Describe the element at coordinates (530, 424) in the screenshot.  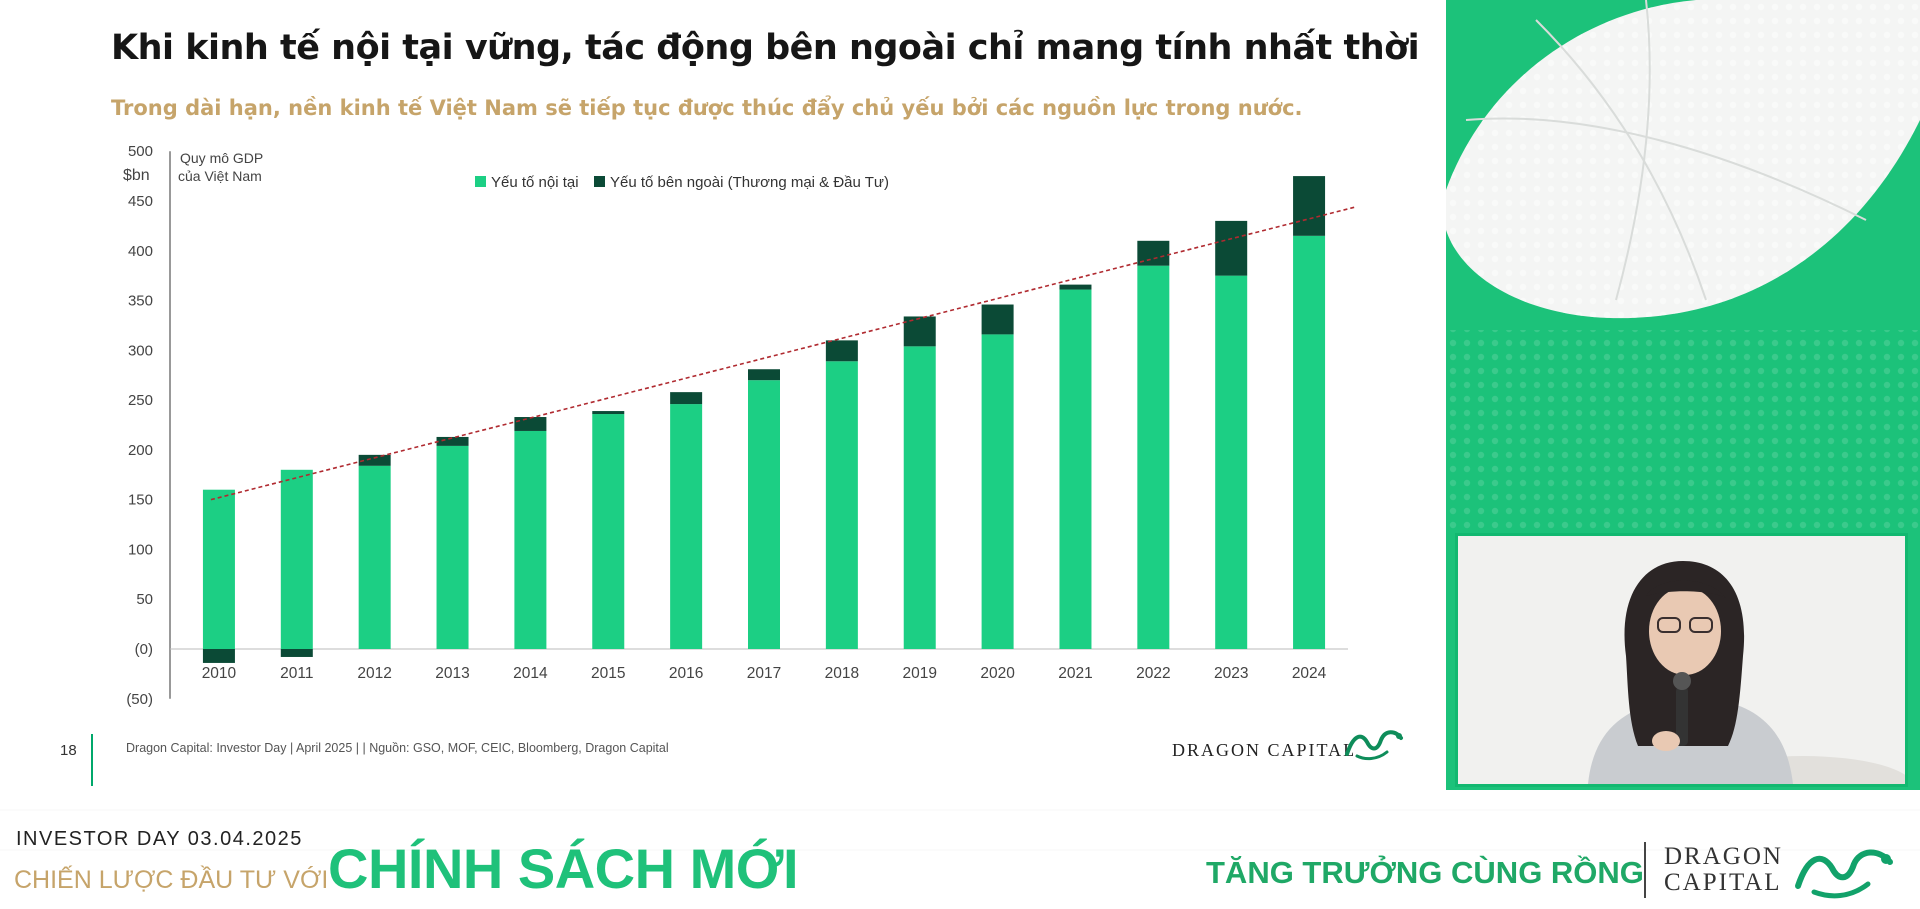
I see `bar-external-2014` at that location.